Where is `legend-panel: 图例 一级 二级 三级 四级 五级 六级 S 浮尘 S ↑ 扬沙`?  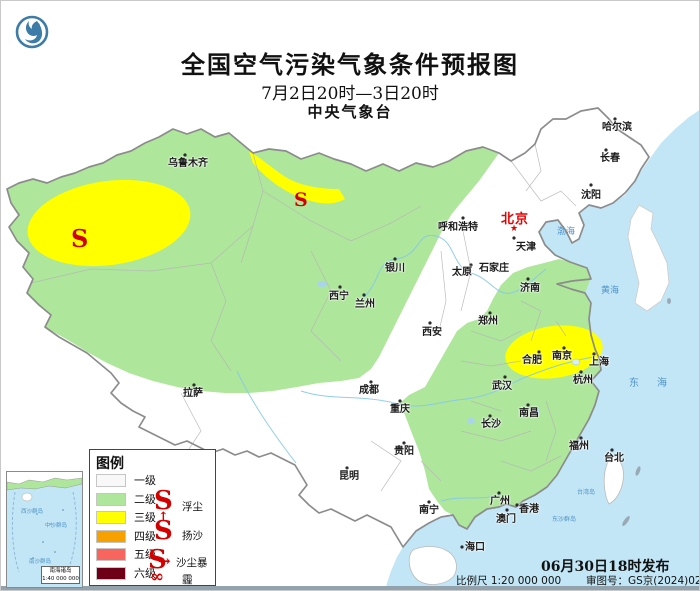
legend-panel: 图例 一级 二级 三级 四级 五级 六级 S 浮尘 S ↑ 扬沙 is located at coordinates (152, 517).